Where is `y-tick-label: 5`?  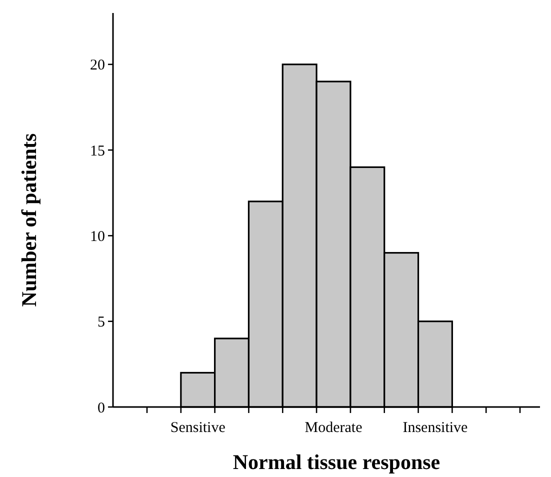
y-tick-label: 5 is located at coordinates (101, 322).